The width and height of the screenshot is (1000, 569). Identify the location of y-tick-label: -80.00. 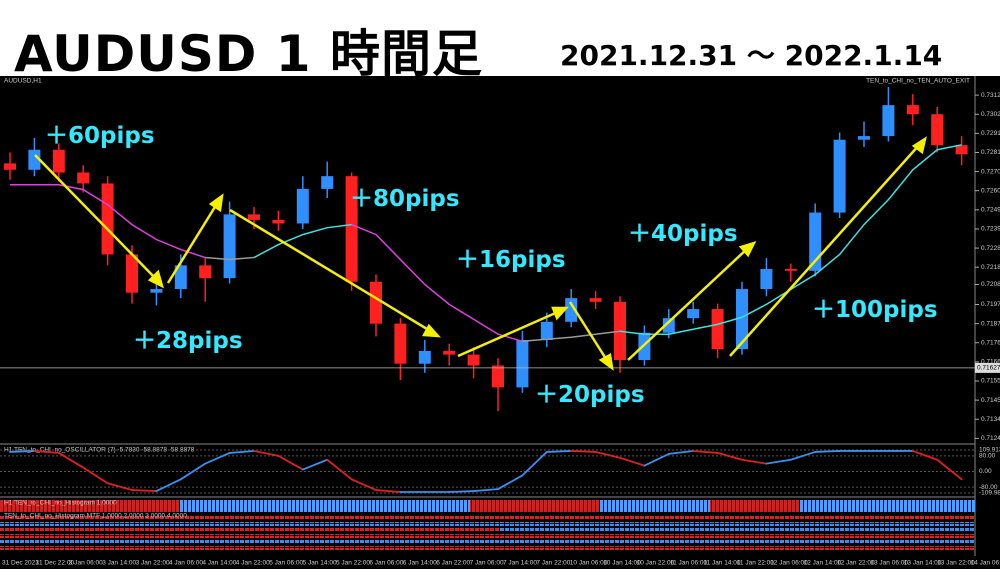
(988, 487).